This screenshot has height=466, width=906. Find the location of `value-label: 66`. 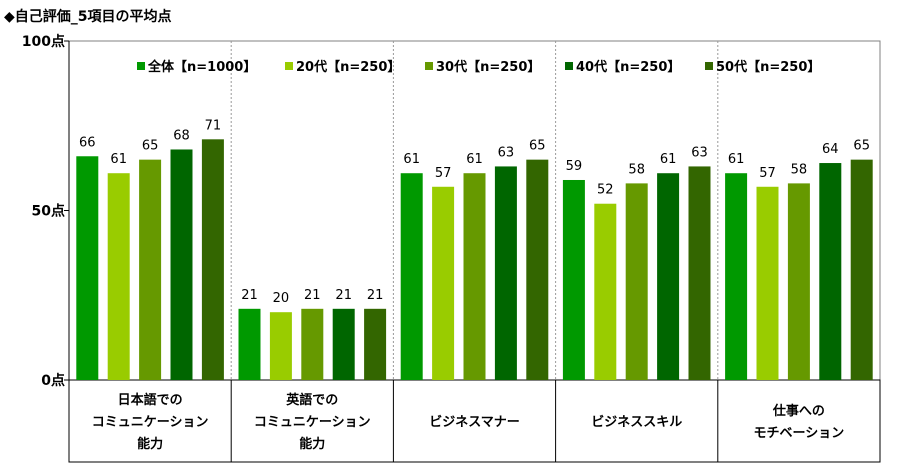

value-label: 66 is located at coordinates (87, 142).